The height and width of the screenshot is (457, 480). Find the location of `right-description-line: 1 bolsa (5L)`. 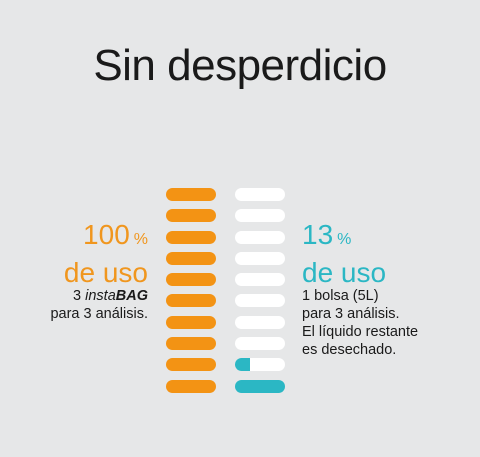

right-description-line: 1 bolsa (5L) is located at coordinates (340, 296).